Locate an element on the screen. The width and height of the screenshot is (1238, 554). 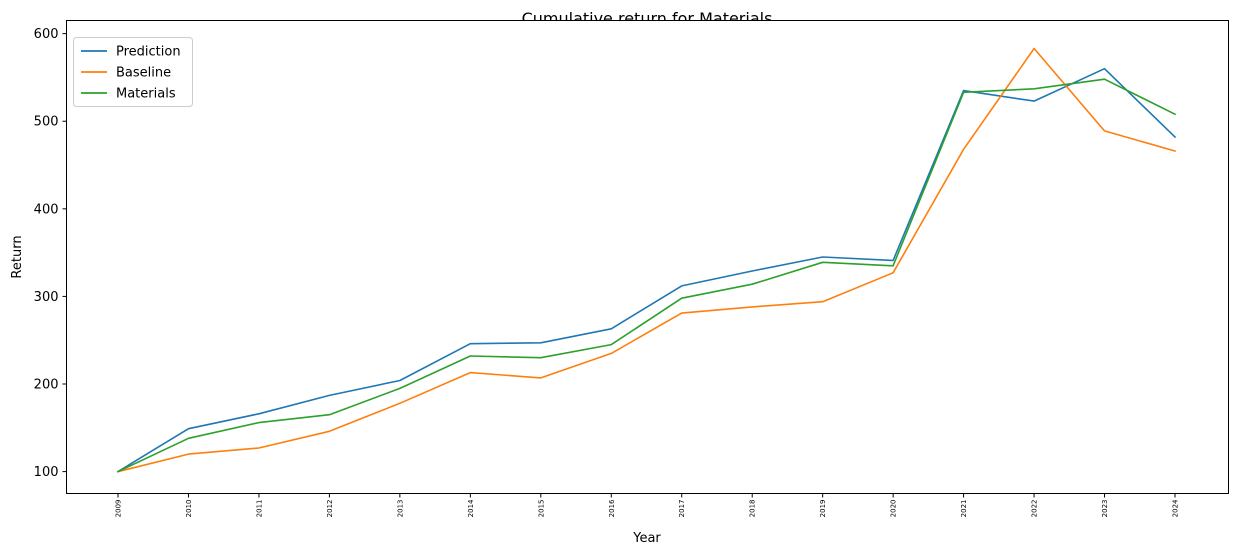
x-tick-label: 2014 is located at coordinates (471, 508).